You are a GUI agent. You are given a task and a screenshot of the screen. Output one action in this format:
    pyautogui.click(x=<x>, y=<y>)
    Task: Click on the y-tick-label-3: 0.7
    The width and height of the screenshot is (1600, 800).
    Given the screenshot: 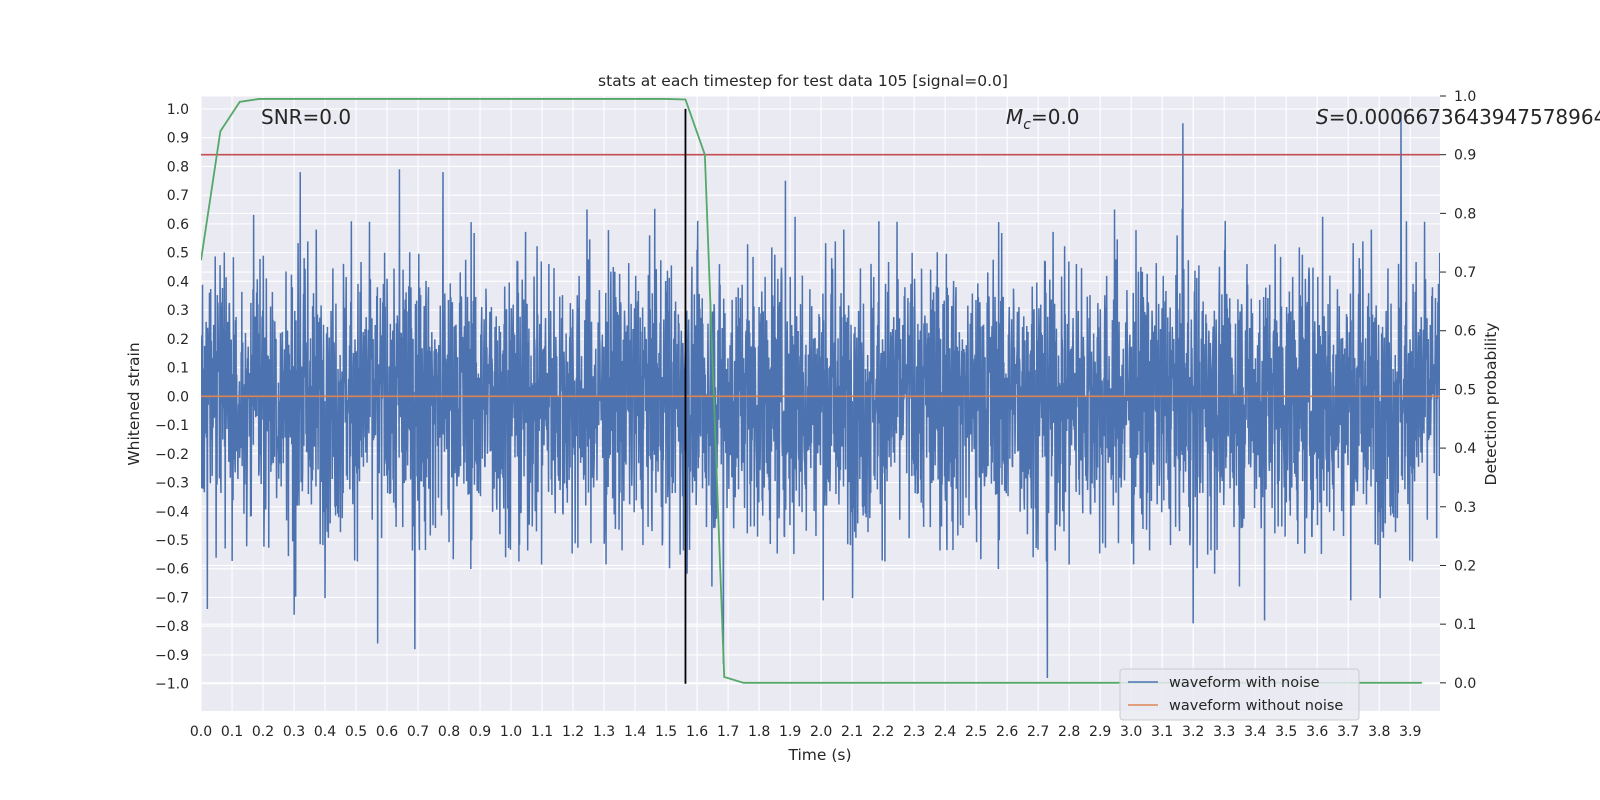 What is the action you would take?
    pyautogui.click(x=178, y=196)
    